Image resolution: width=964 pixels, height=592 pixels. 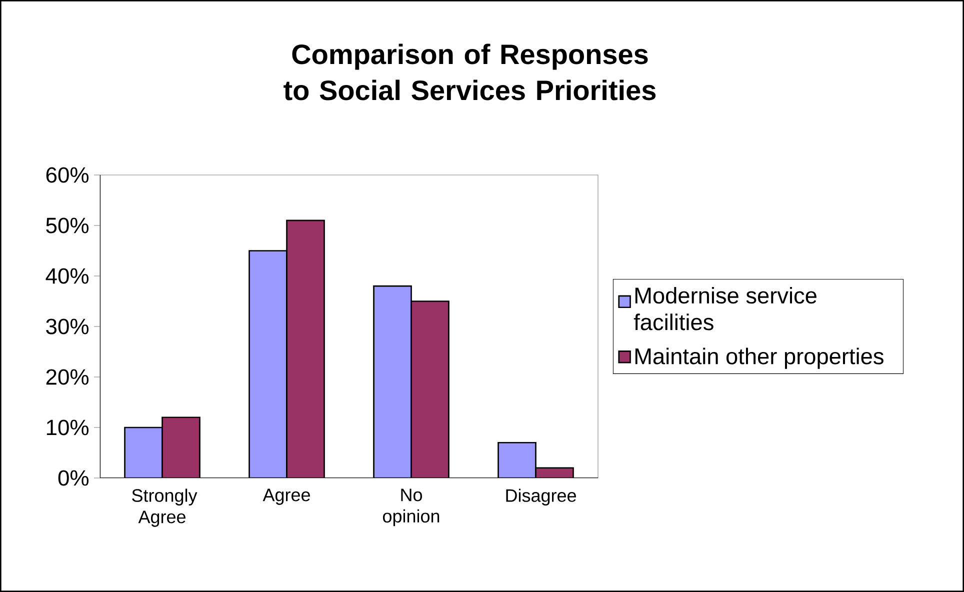 What do you see at coordinates (286, 496) in the screenshot?
I see `x-tick-label: Agree` at bounding box center [286, 496].